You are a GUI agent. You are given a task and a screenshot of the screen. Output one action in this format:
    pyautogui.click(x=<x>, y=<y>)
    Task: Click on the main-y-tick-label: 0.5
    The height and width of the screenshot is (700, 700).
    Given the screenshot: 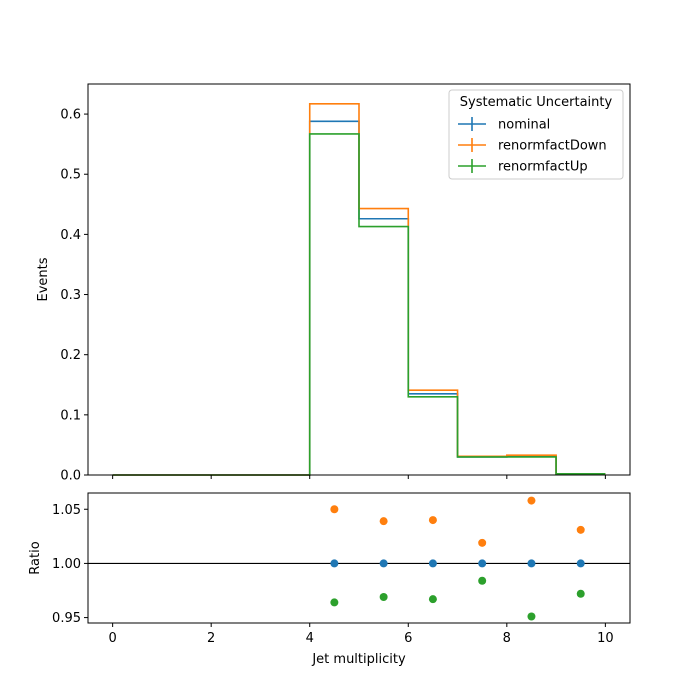 What is the action you would take?
    pyautogui.click(x=70, y=175)
    